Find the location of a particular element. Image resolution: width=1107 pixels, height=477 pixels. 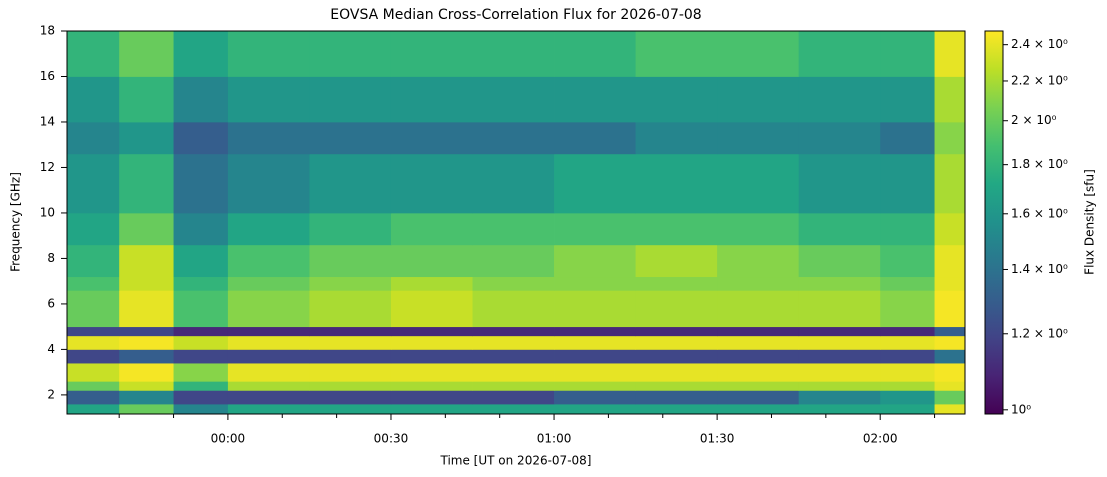

colorbar-tick-label: 1.6 × 10⁰ is located at coordinates (1039, 213).